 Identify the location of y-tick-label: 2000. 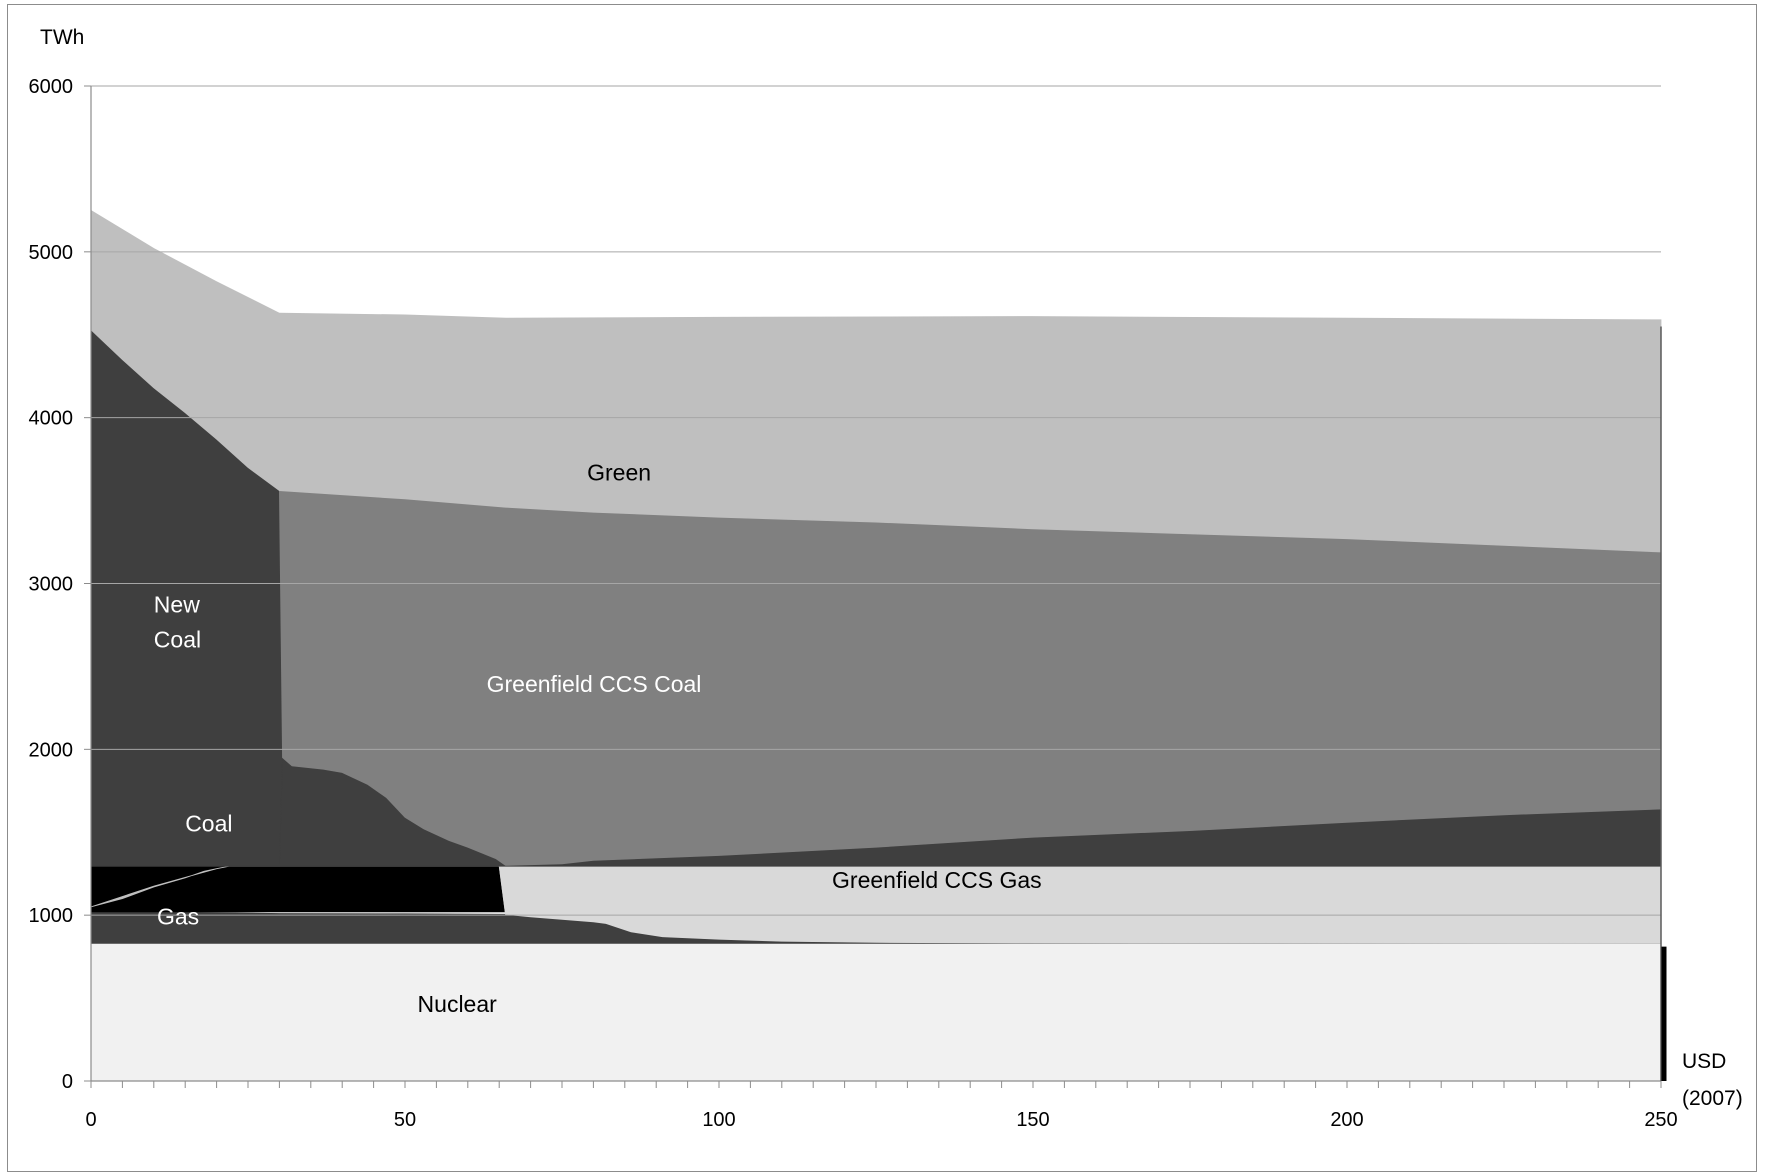
(51, 750).